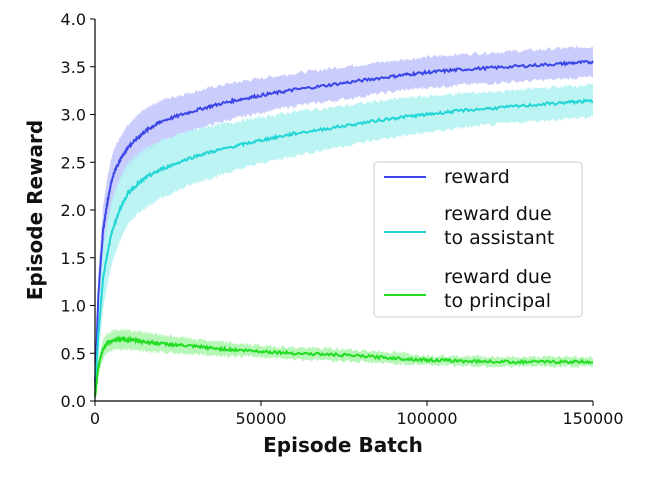  I want to click on legend-box, so click(478, 239).